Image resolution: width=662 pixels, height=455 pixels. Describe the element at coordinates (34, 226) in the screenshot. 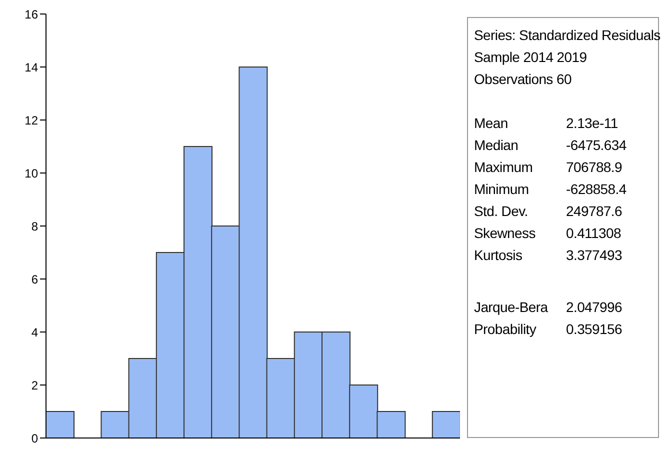

I see `y-tick-label: 8` at that location.